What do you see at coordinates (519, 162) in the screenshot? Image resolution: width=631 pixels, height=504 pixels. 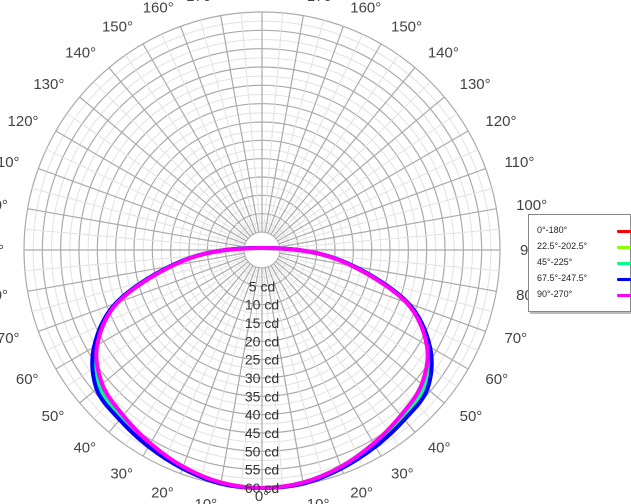 I see `angle-tick-label-right: 110°` at bounding box center [519, 162].